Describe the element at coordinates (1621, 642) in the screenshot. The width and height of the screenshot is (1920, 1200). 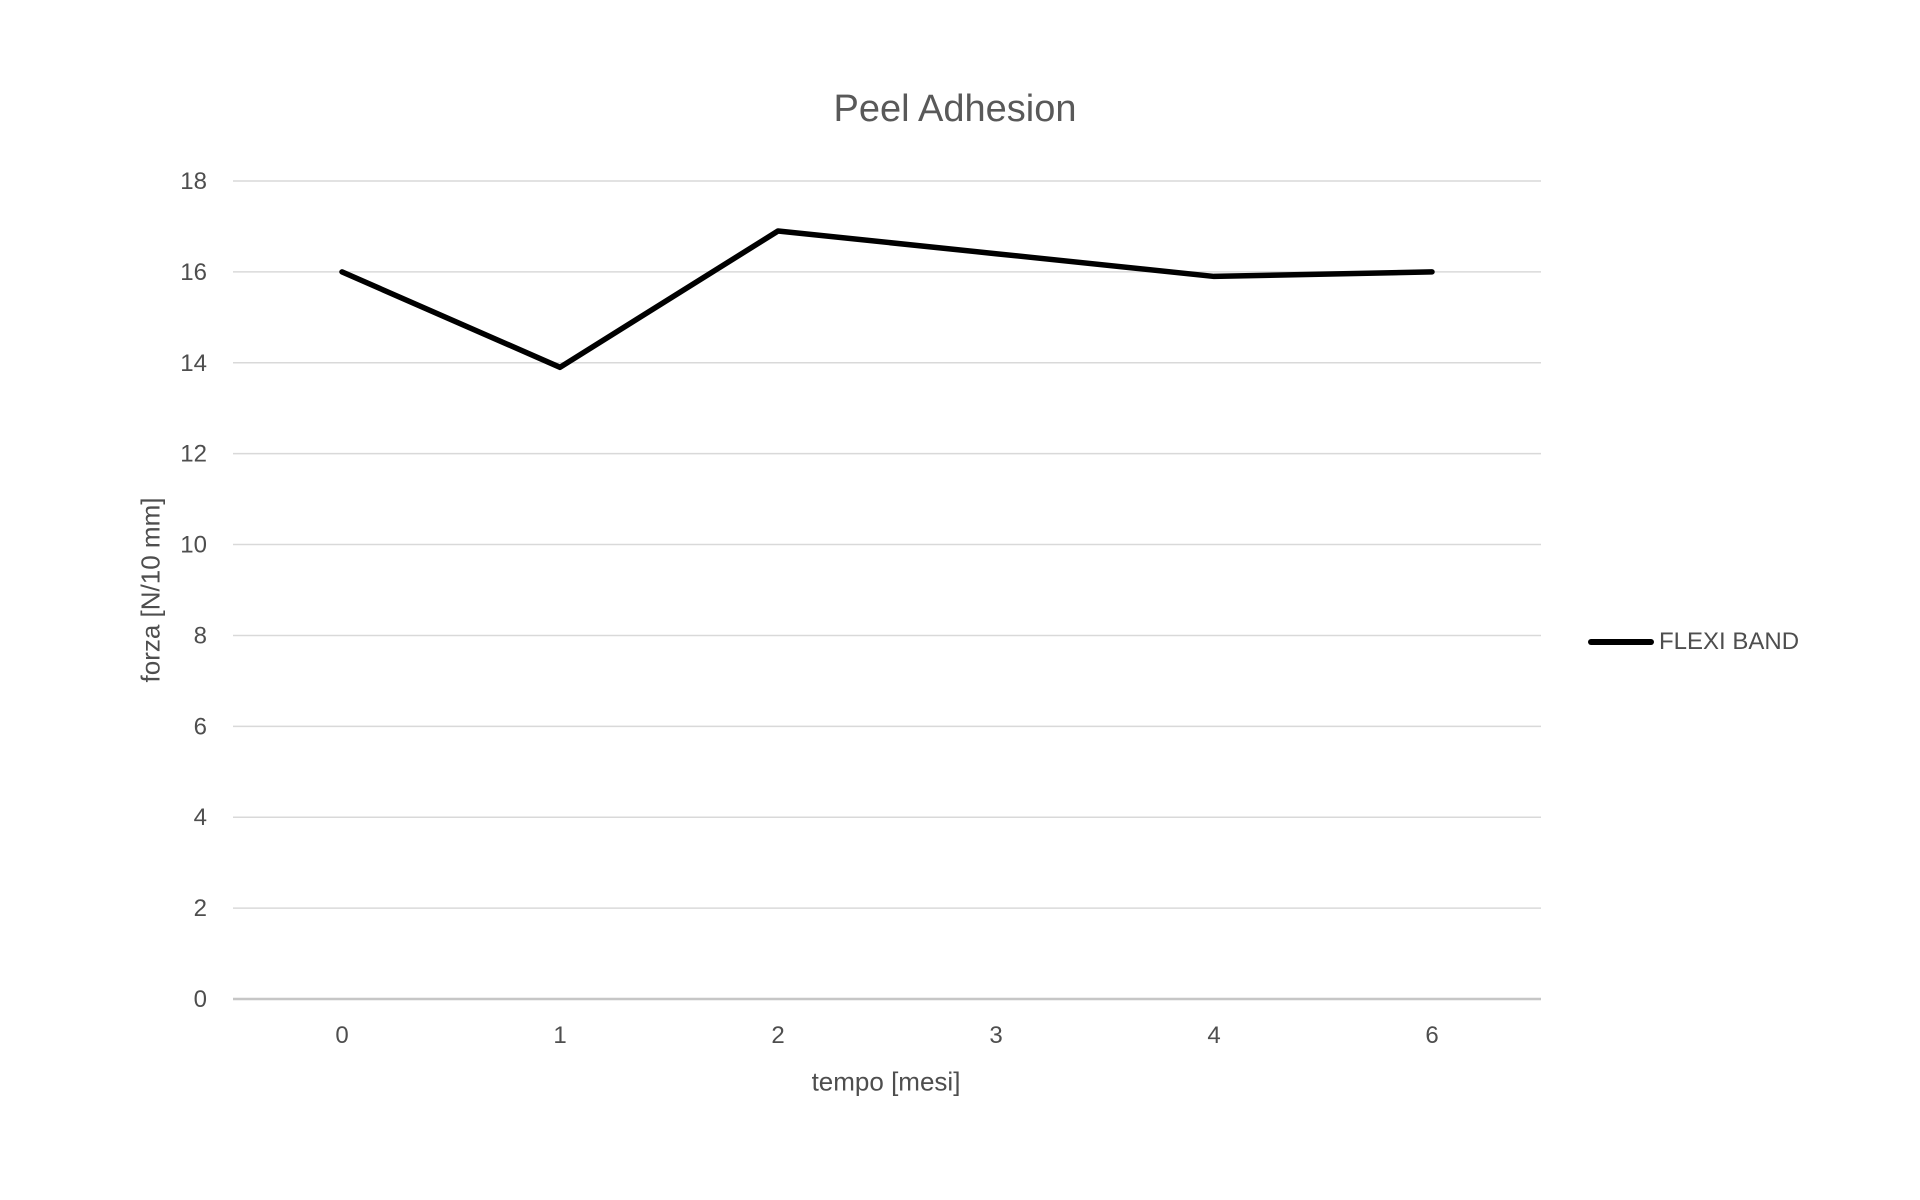
I see `legend-line-swatch` at that location.